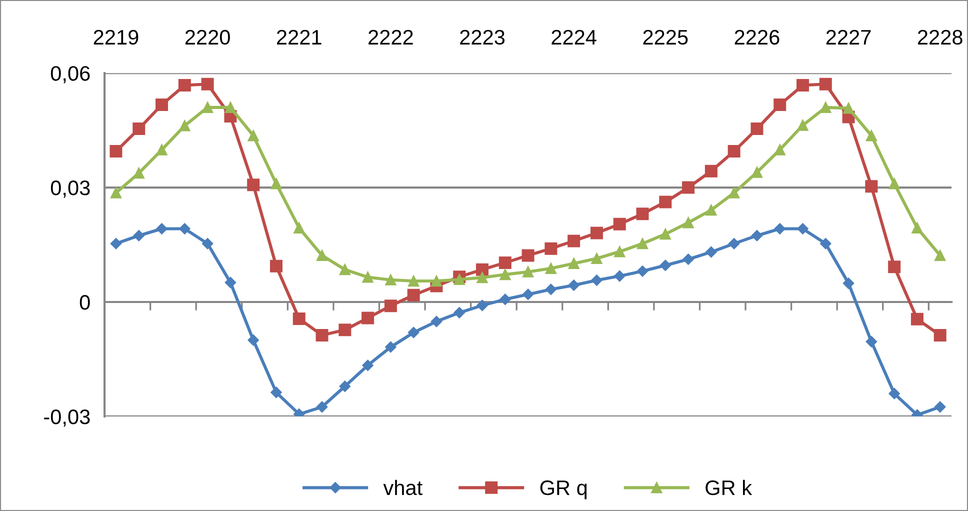  What do you see at coordinates (757, 37) in the screenshot?
I see `x-tick-label: 2226` at bounding box center [757, 37].